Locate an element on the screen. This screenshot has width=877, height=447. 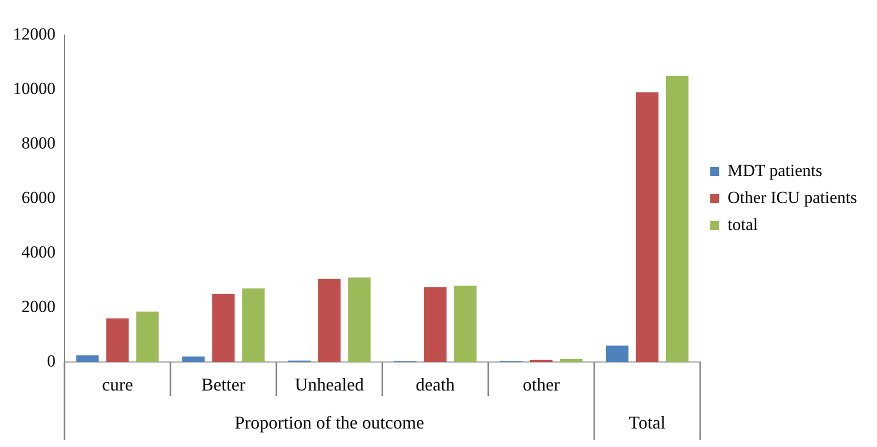
legend-label: Other ICU patients is located at coordinates (792, 197).